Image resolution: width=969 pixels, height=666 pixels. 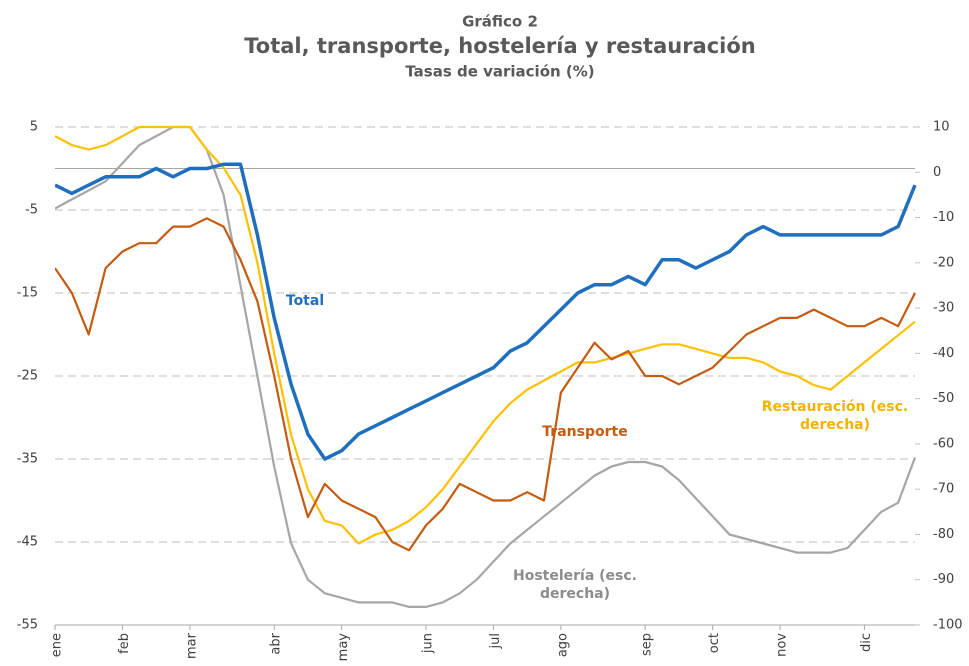 What do you see at coordinates (562, 645) in the screenshot?
I see `x-tick-label: ago` at bounding box center [562, 645].